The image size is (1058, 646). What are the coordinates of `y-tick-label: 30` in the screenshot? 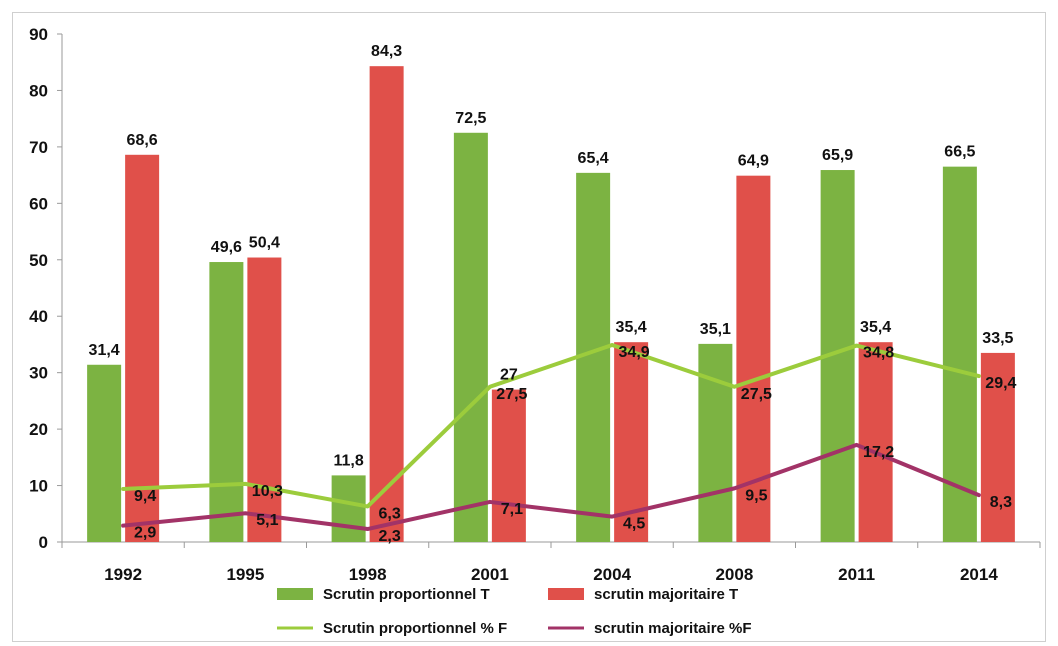 It's located at (38, 373).